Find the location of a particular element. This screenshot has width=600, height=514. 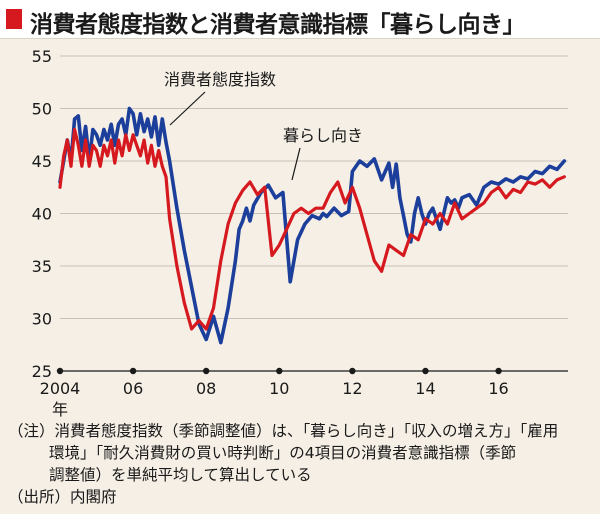

note-line: 調整値）を単純平均して算出している is located at coordinates (180, 475).